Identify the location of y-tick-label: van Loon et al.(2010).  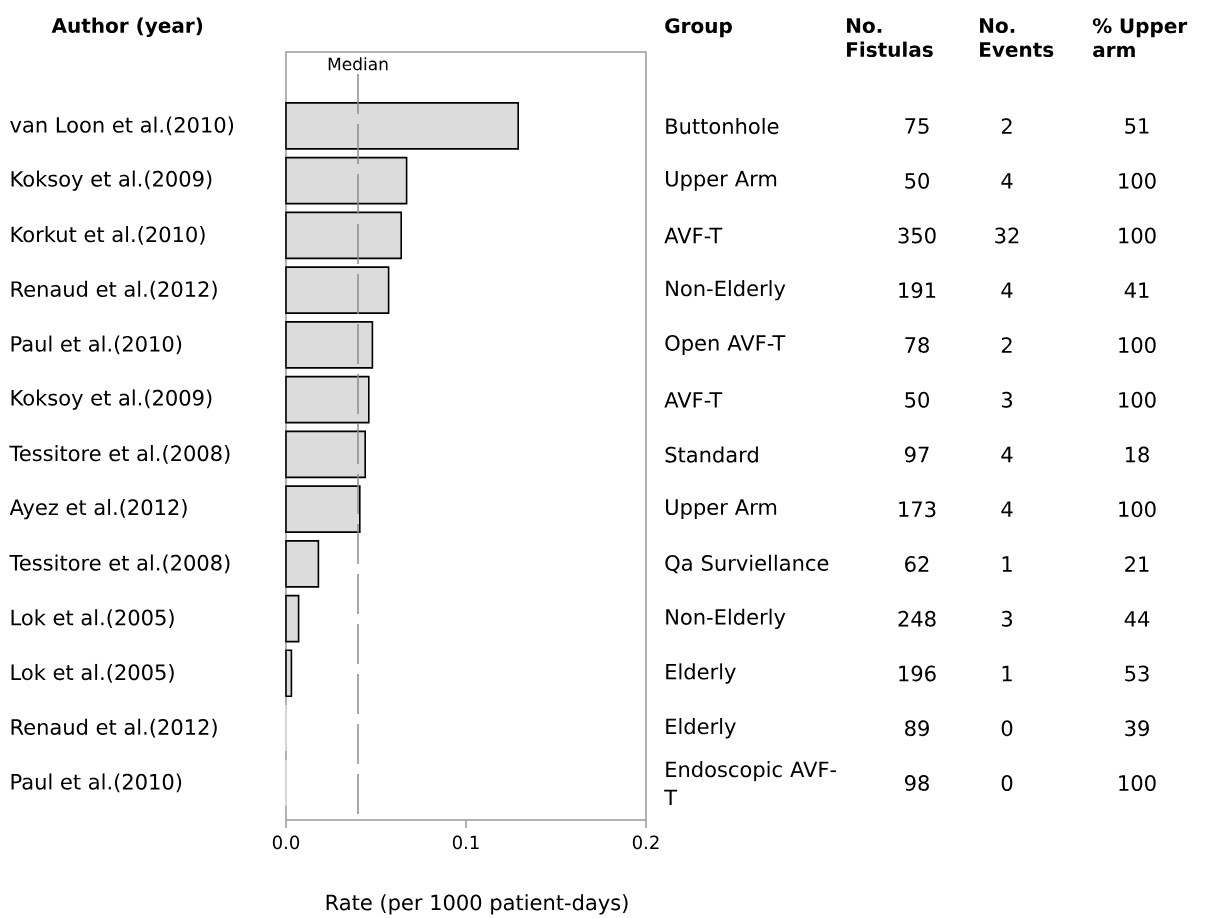
(122, 126).